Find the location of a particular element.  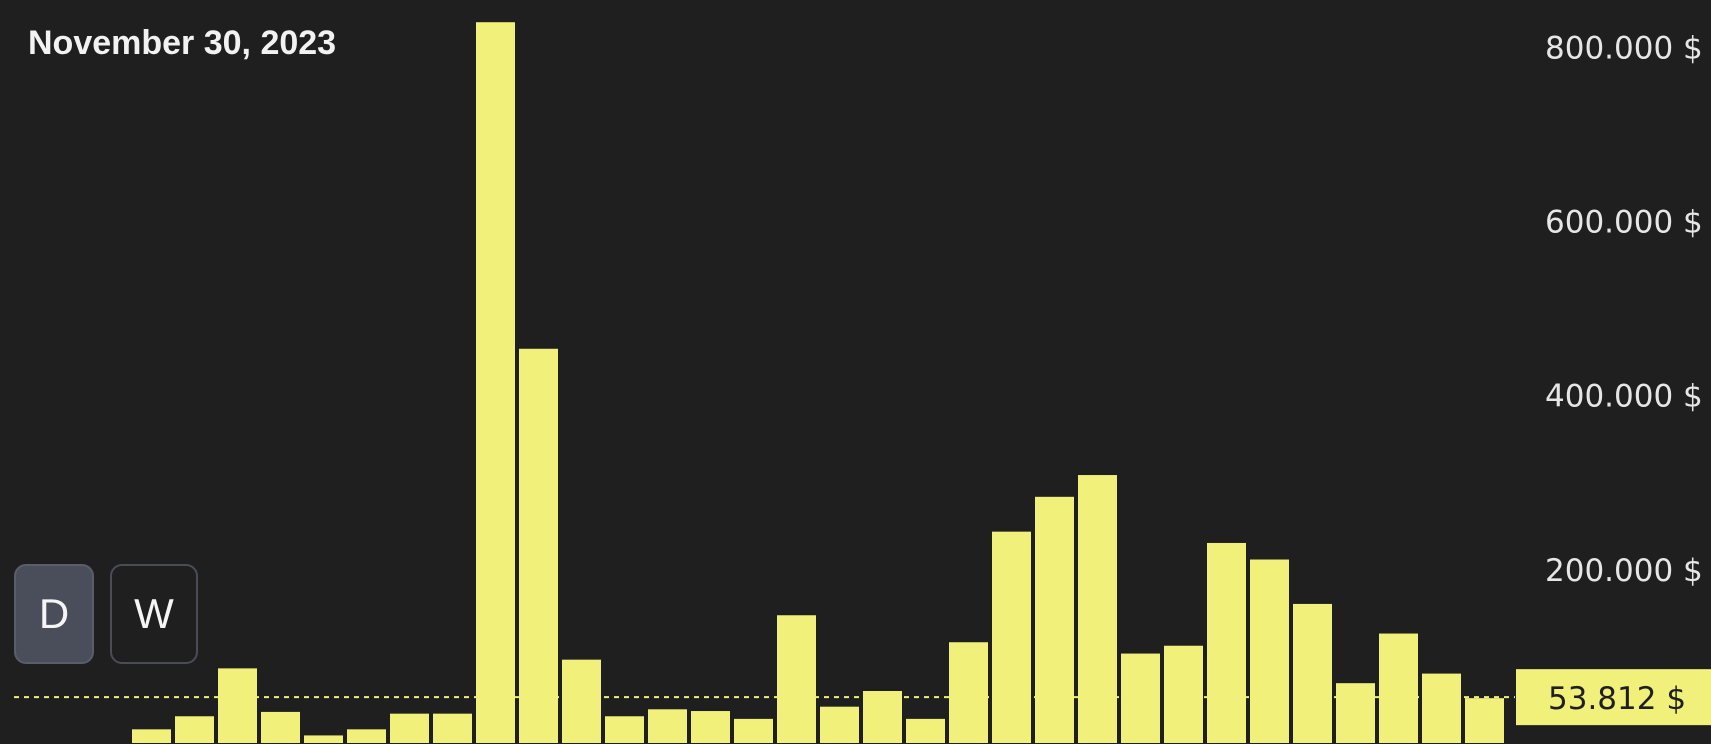

y-tick-label: 600.000 $ is located at coordinates (1624, 223).